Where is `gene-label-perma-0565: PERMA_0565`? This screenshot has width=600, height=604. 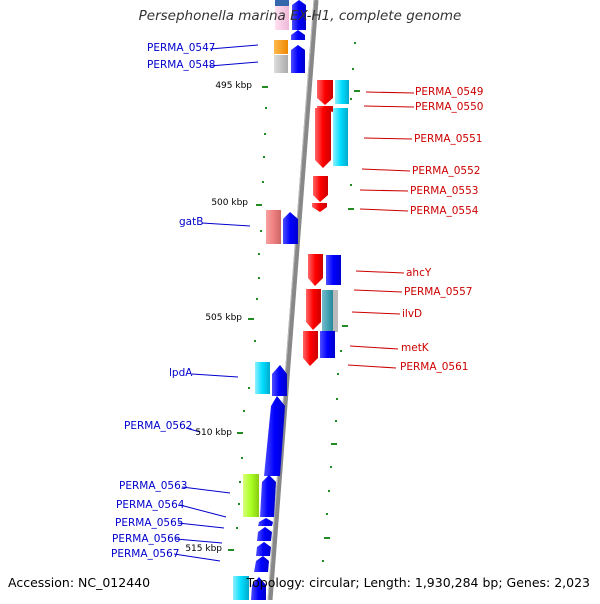 gene-label-perma-0565: PERMA_0565 is located at coordinates (149, 523).